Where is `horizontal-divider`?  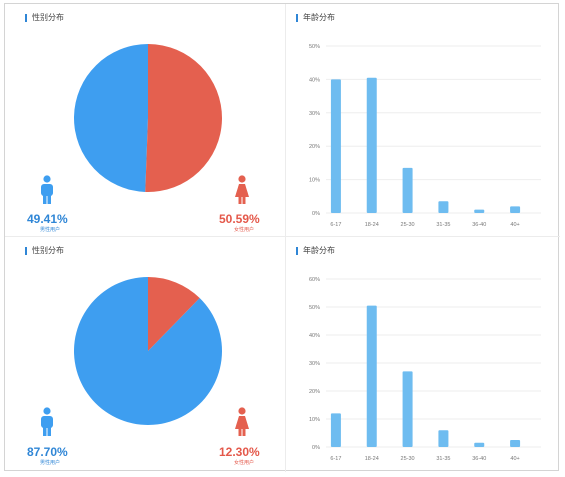 horizontal-divider is located at coordinates (282, 236).